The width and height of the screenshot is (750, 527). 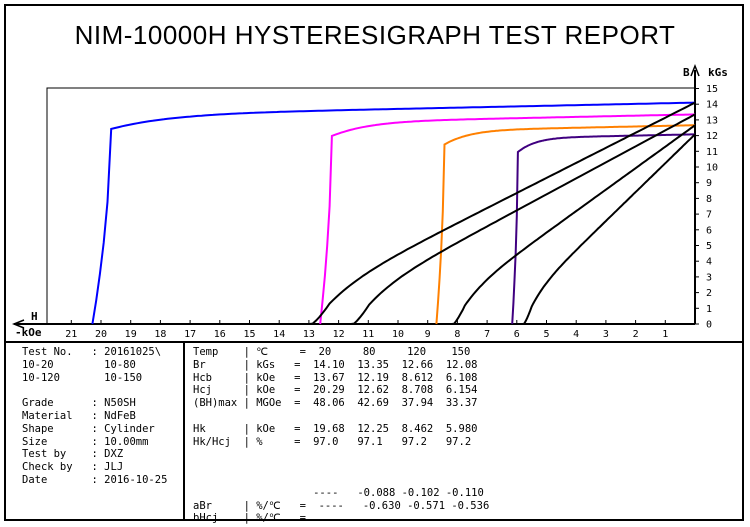 I want to click on x-tick-label: 9, so click(x=428, y=334).